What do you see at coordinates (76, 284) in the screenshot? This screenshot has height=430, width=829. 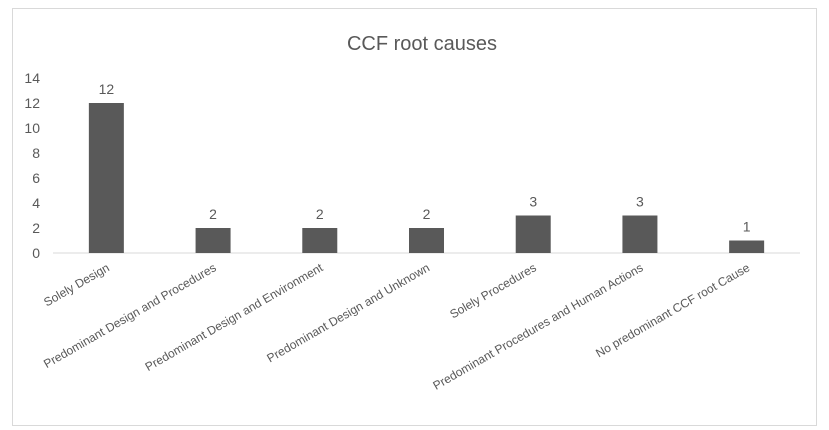 I see `x-category-label: Solely Design` at bounding box center [76, 284].